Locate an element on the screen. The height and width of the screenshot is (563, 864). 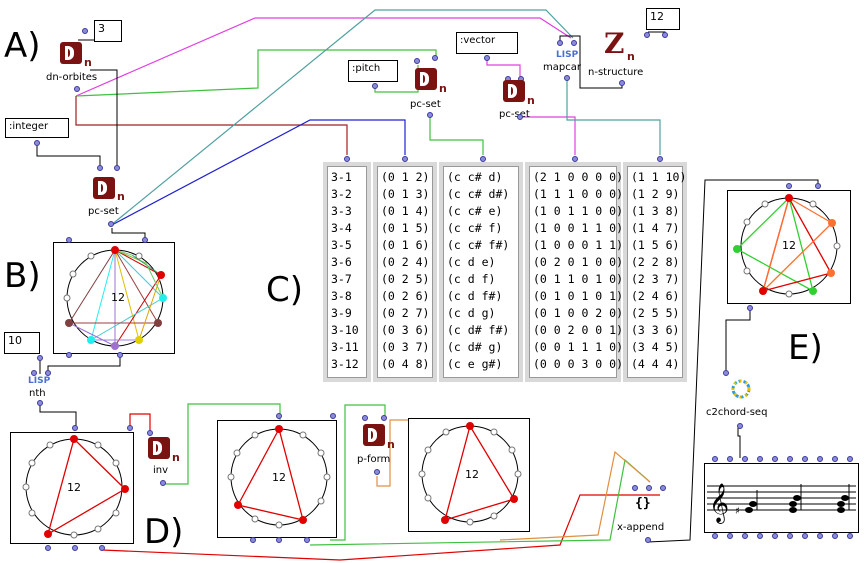
c2chord-icon is located at coordinates (741, 389).